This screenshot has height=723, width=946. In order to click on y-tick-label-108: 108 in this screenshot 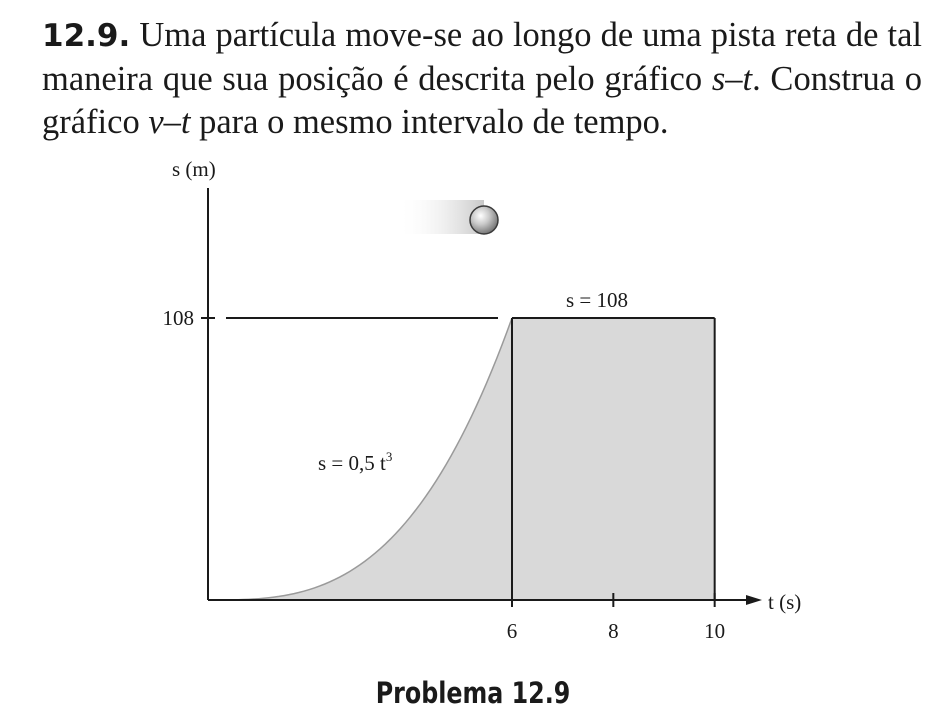, I will do `click(179, 318)`.